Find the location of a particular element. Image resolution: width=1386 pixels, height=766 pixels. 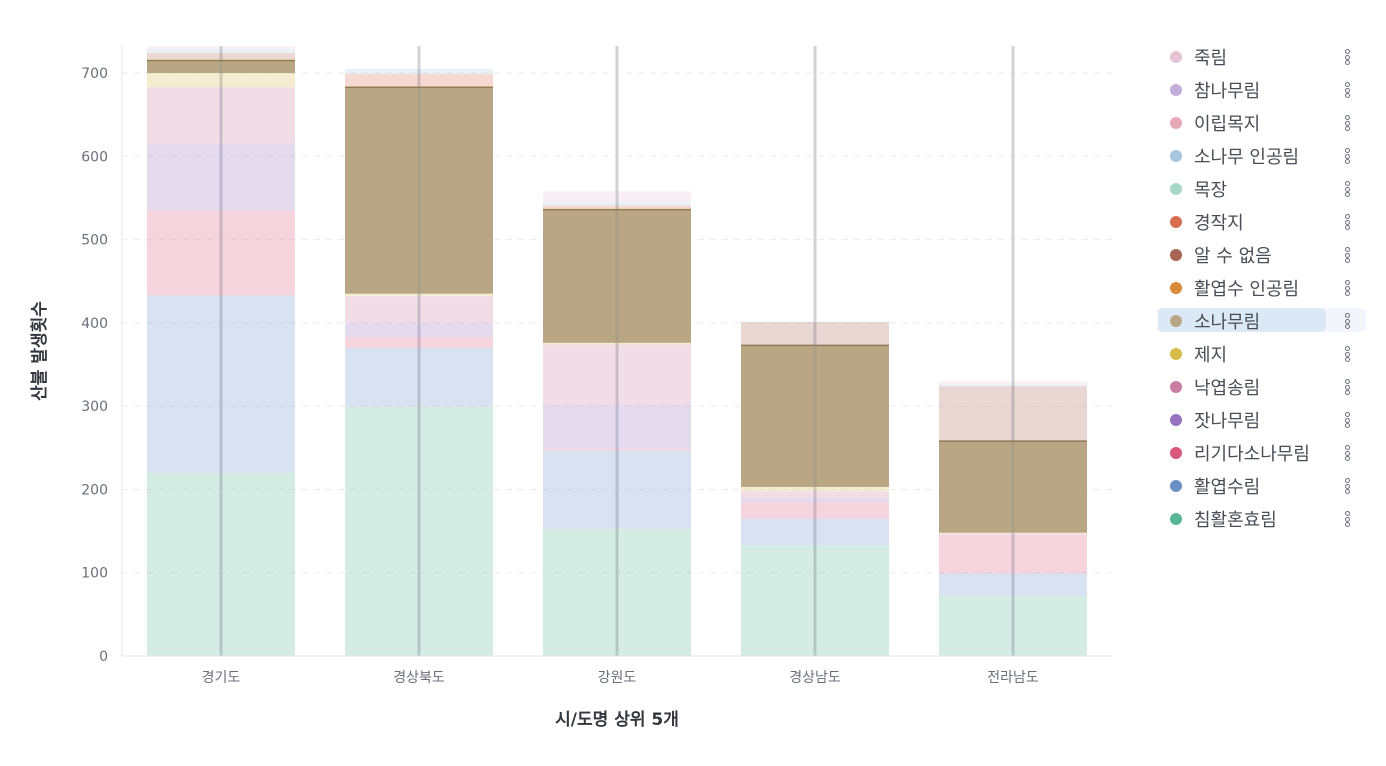

y-tick-label: 400 is located at coordinates (94, 324).